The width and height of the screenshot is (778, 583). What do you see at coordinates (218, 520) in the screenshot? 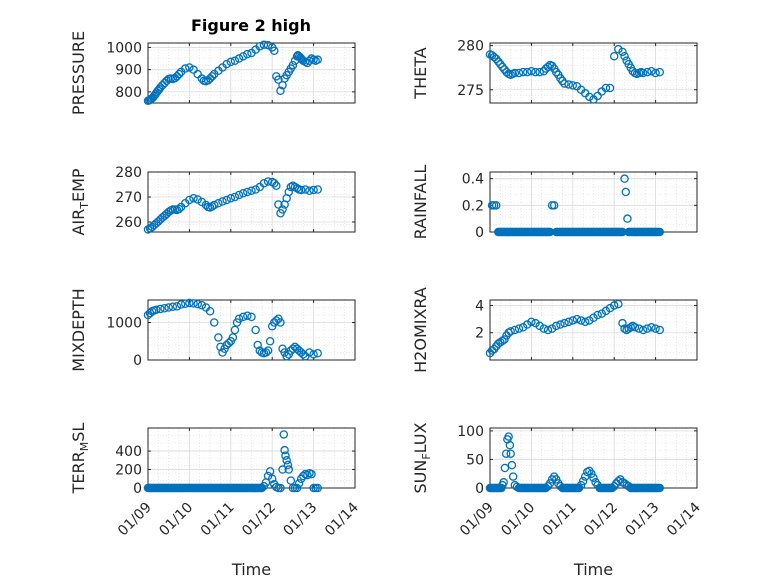
I see `x-tick-label: 01/11` at bounding box center [218, 520].